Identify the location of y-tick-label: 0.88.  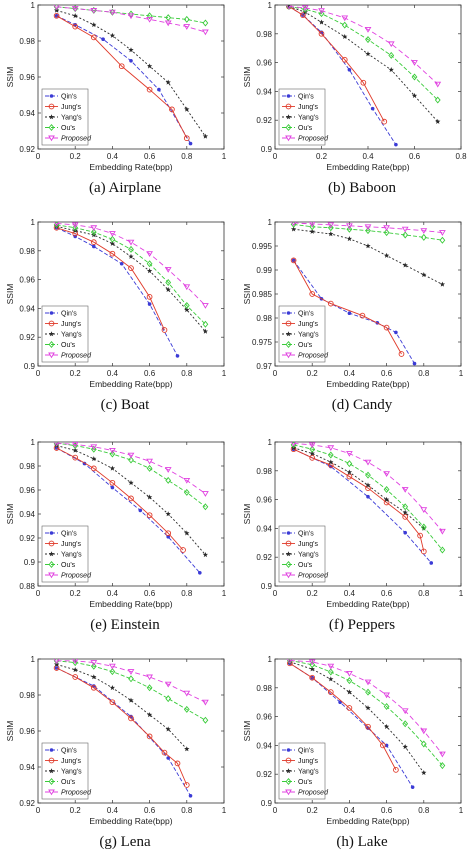
(27, 586).